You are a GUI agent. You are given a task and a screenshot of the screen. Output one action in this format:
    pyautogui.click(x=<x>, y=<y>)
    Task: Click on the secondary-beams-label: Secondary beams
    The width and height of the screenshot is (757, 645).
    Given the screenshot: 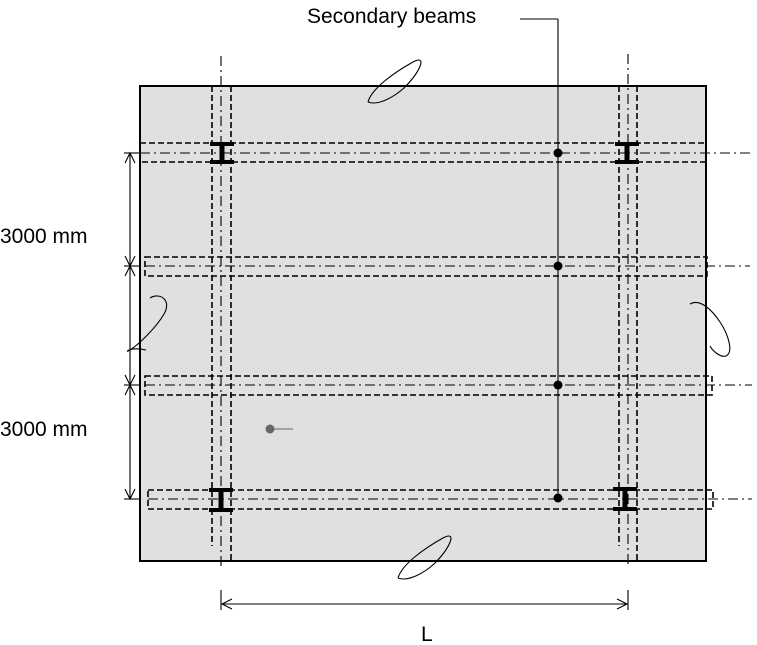 What is the action you would take?
    pyautogui.click(x=391, y=16)
    